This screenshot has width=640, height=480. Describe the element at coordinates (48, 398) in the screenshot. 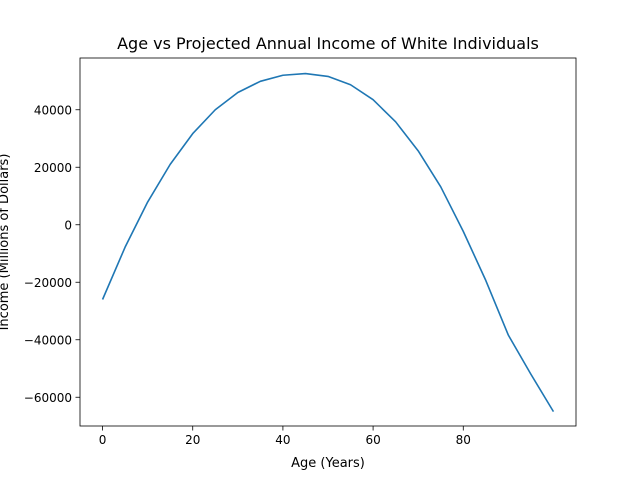

I see `y-tick-label: −60000` at that location.